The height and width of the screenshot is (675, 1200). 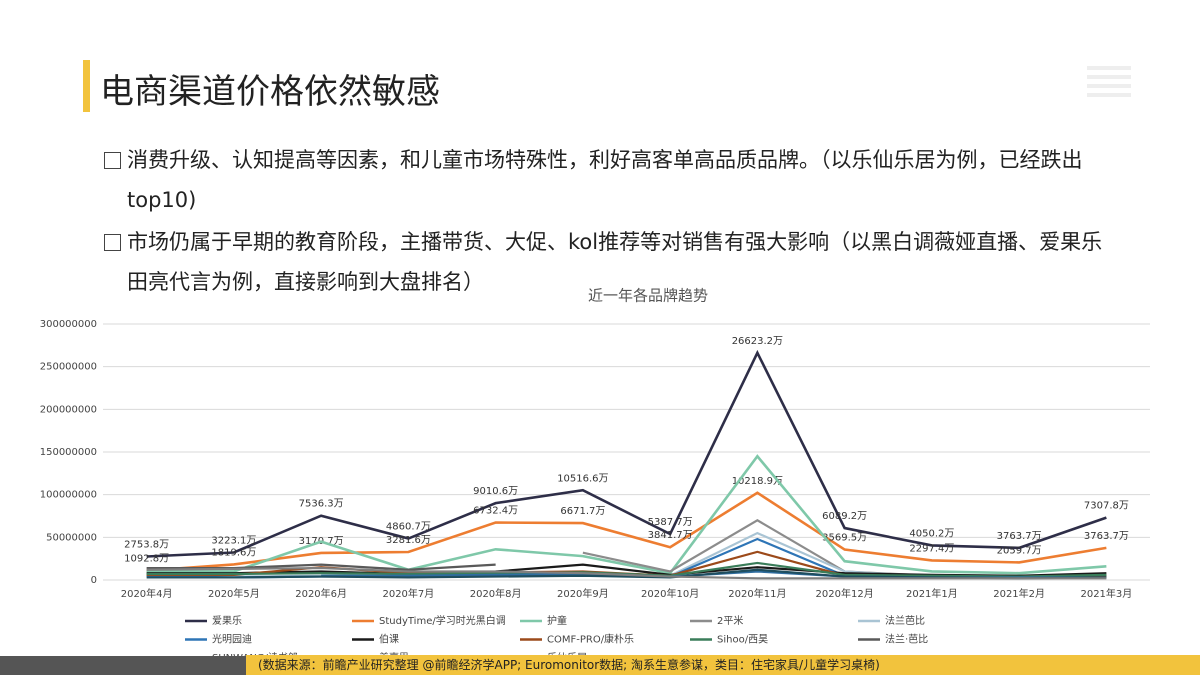 What do you see at coordinates (442, 620) in the screenshot?
I see `legend-label: StudyTime/学习时光黑白调` at bounding box center [442, 620].